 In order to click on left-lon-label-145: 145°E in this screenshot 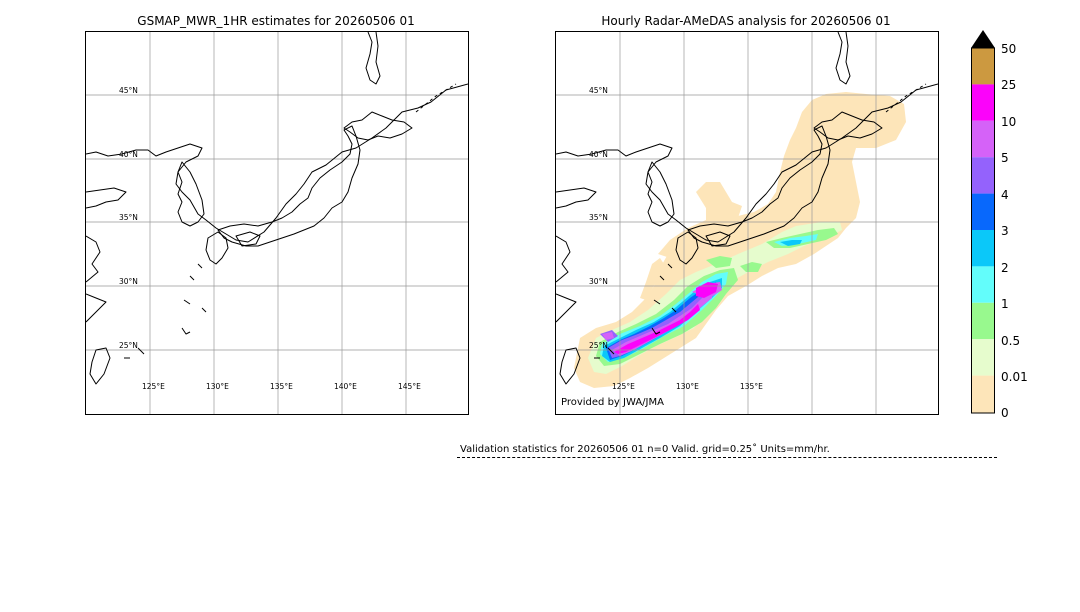, I will do `click(409, 386)`.